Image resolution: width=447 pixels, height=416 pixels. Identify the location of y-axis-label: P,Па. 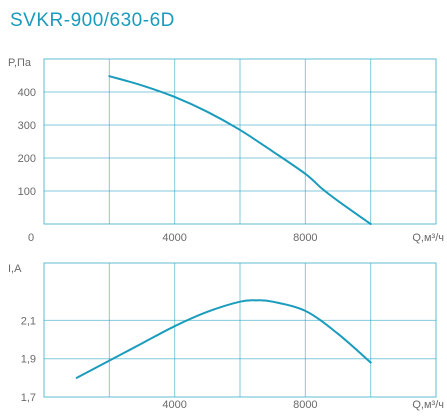
(20, 63).